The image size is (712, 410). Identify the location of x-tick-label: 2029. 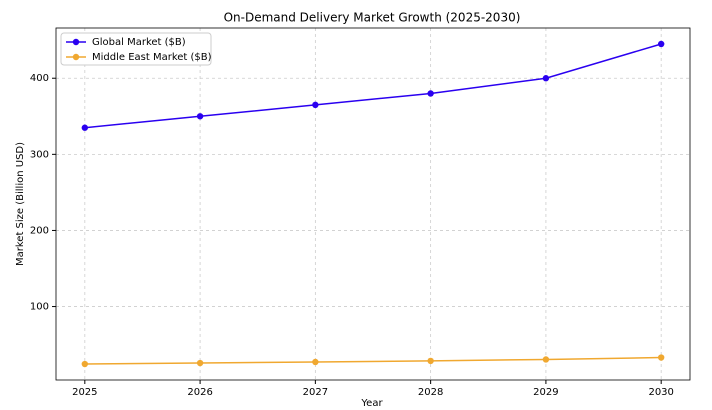
(545, 392).